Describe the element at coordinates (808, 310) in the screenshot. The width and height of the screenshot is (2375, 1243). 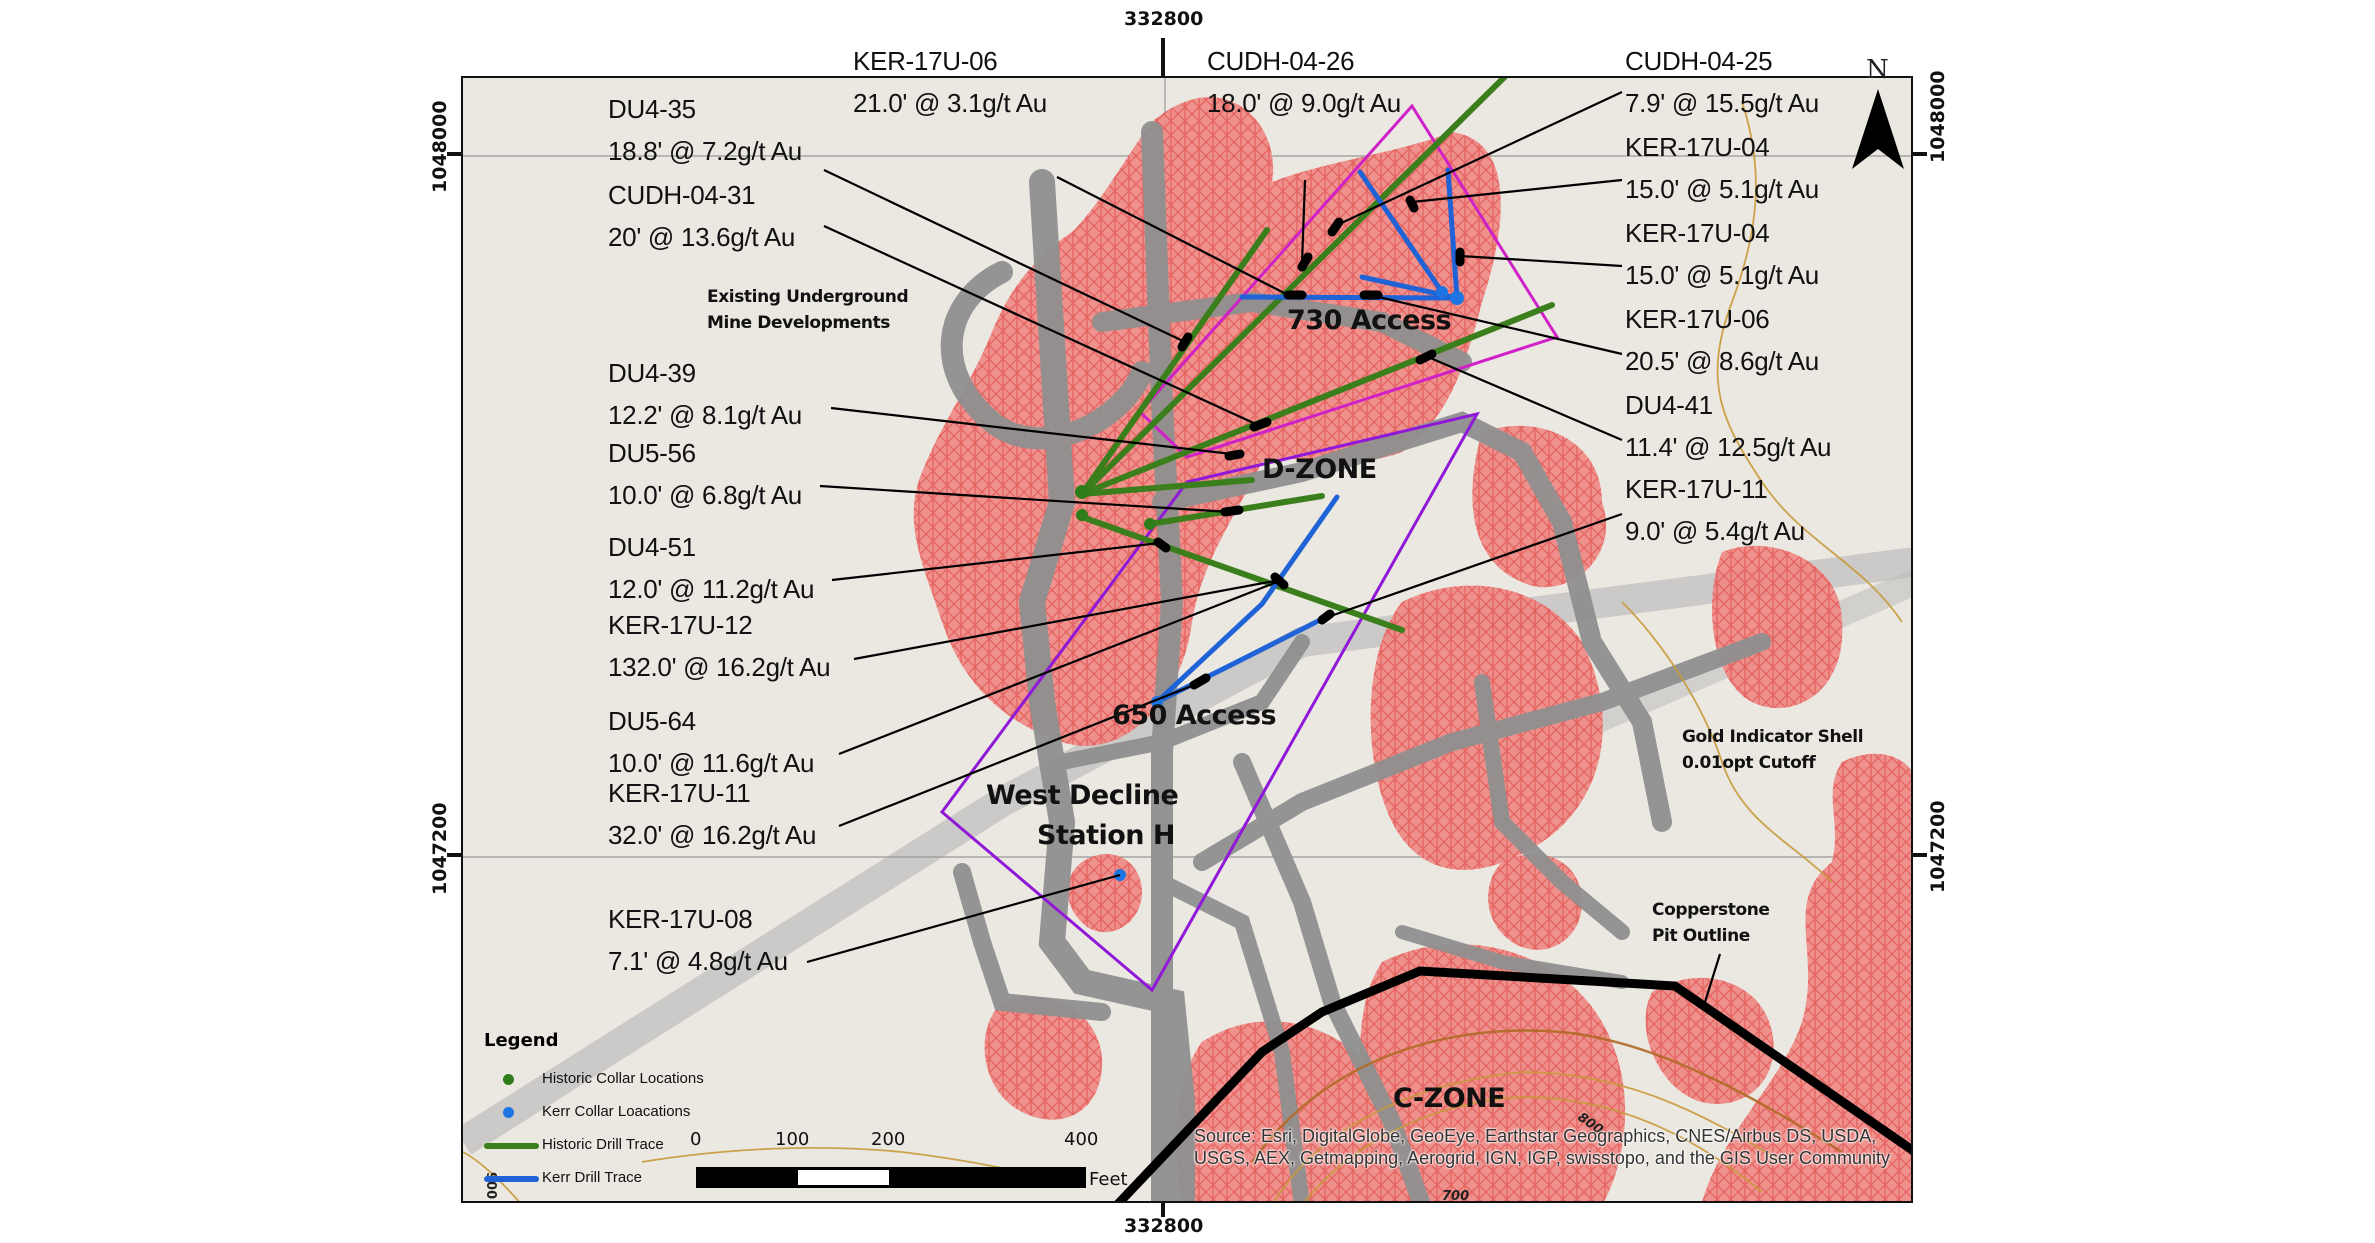
I see `note-mine-developments: Existing Underground Mine Developments` at that location.